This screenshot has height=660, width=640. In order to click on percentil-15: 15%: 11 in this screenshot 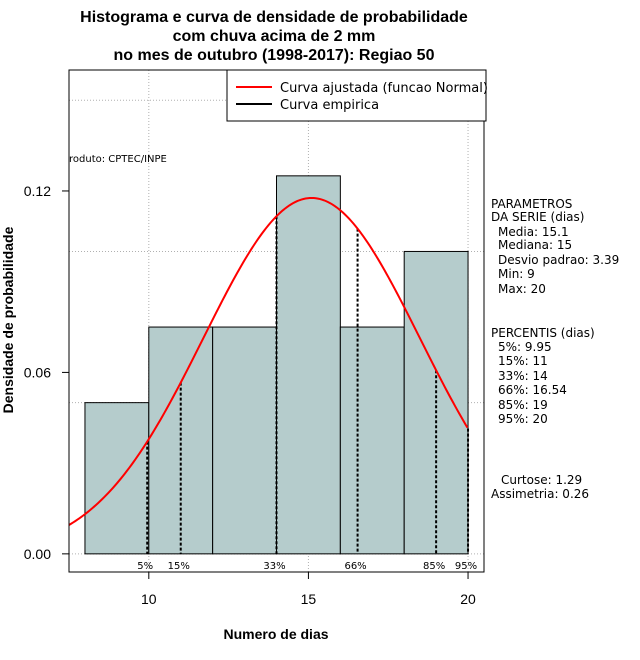, I will do `click(523, 361)`.